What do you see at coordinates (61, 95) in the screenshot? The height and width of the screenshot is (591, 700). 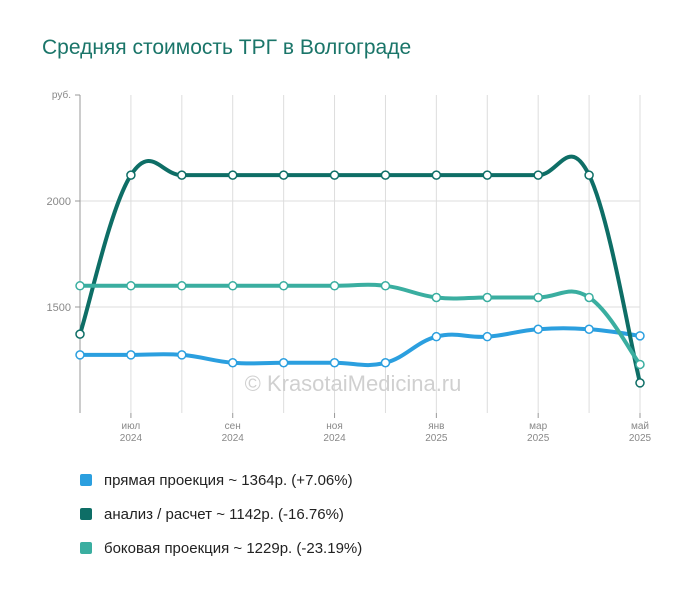 I see `y-axis-unit: руб.` at bounding box center [61, 95].